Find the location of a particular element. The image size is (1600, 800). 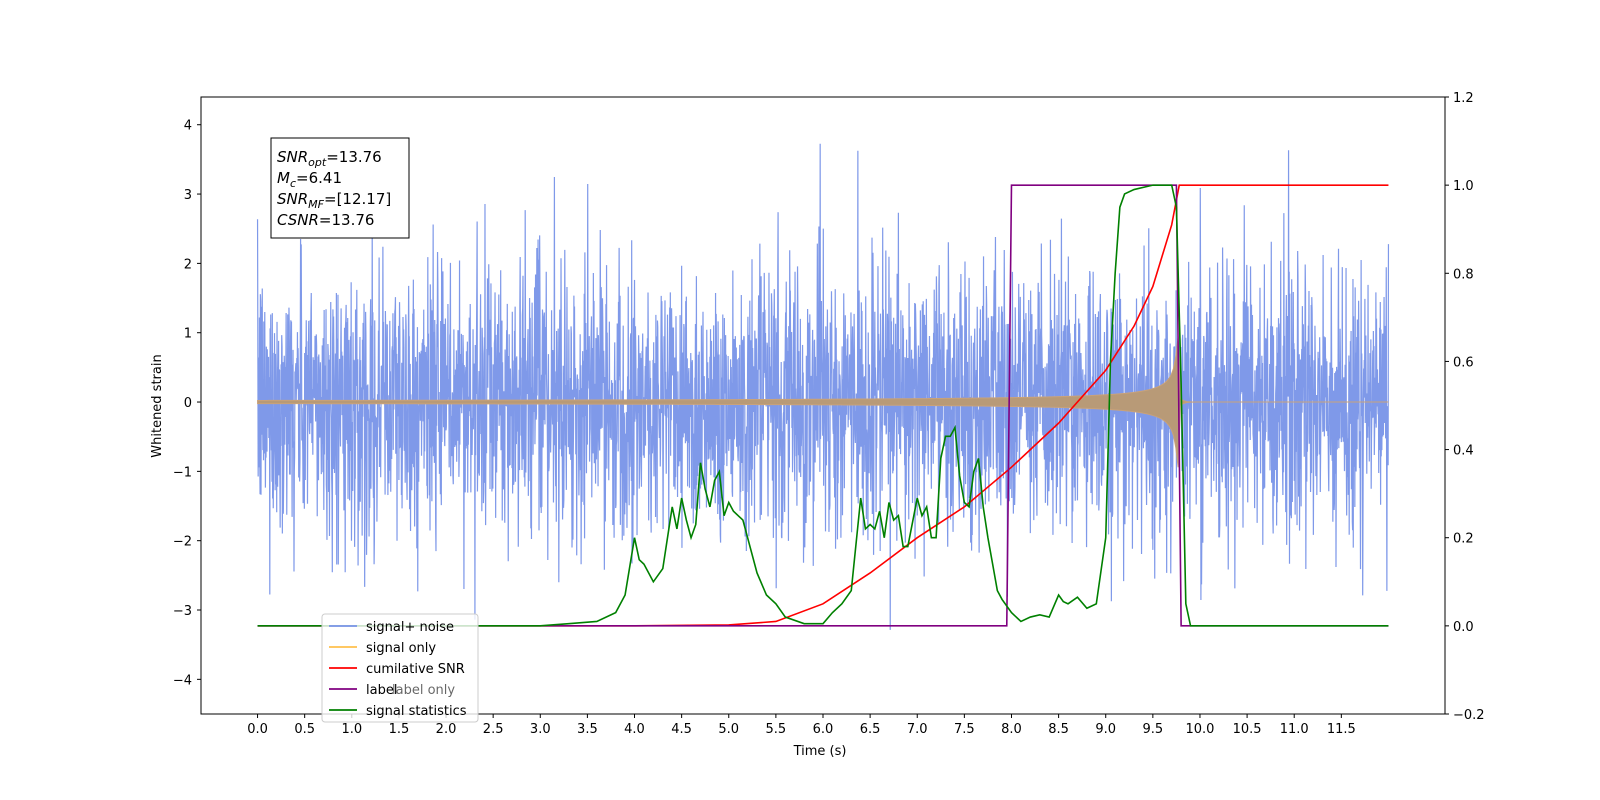

x-axis-label: Time (s) is located at coordinates (820, 751).